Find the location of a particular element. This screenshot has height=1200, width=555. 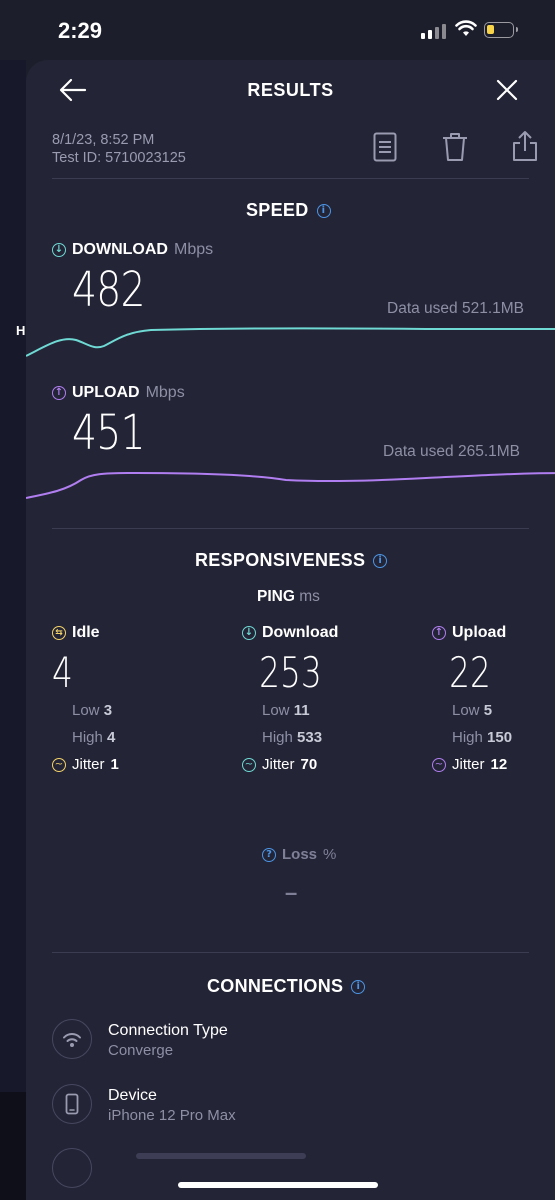

device-text: Device iPhone 12 Pro Max is located at coordinates (172, 1104).